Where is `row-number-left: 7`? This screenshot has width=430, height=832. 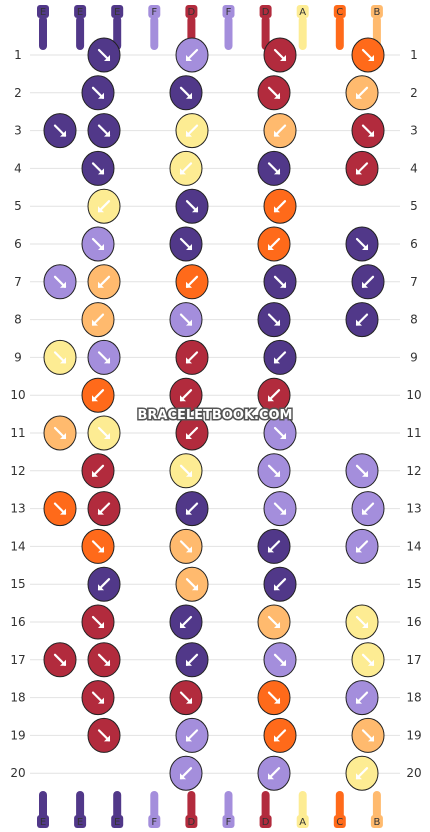
row-number-left: 7 is located at coordinates (18, 282).